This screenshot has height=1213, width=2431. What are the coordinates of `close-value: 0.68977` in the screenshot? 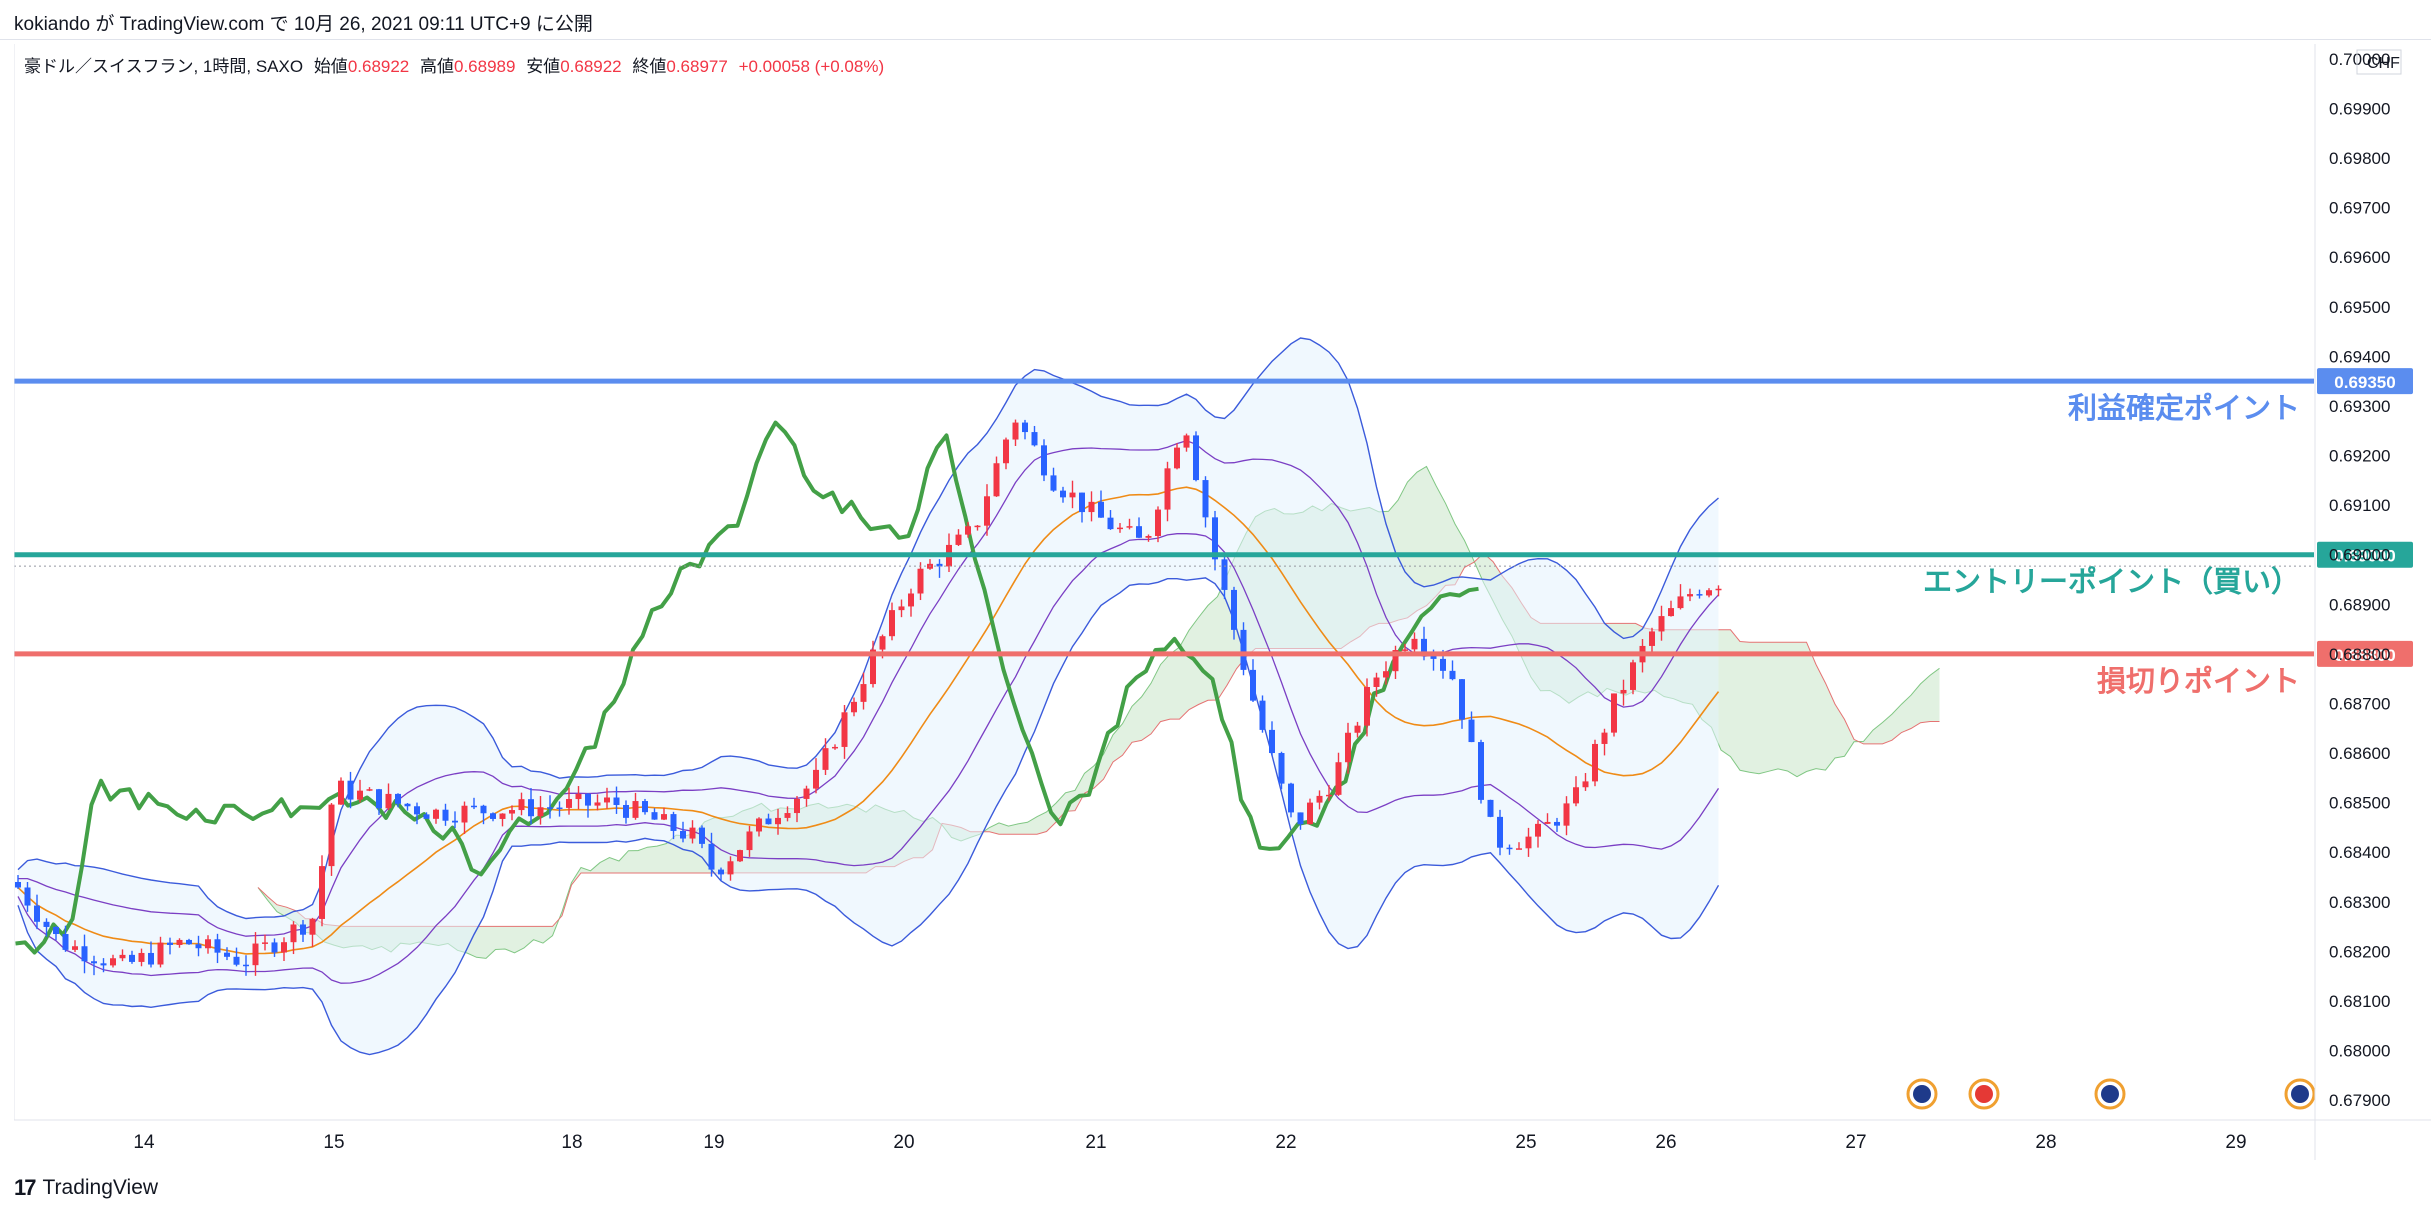 It's located at (697, 66).